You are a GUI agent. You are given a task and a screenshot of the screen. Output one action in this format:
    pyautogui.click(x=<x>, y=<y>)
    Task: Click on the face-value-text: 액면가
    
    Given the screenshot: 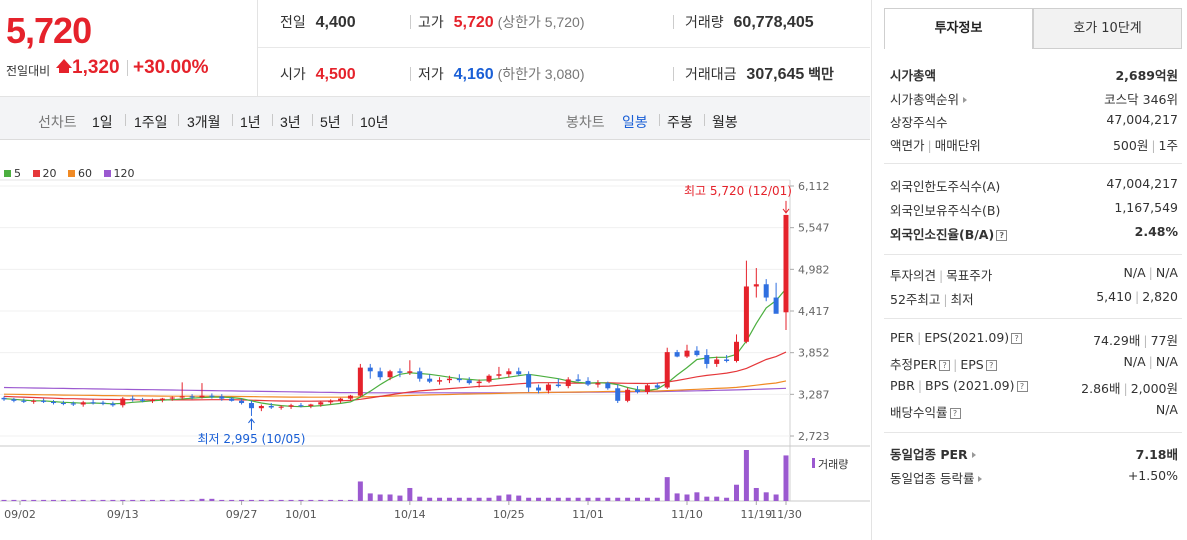 What is the action you would take?
    pyautogui.click(x=907, y=145)
    